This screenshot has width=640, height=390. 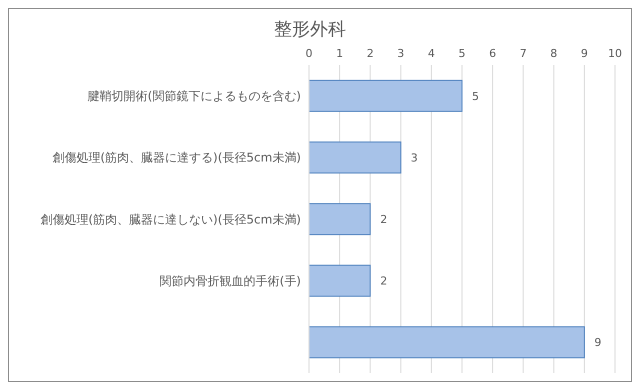 What do you see at coordinates (462, 53) in the screenshot?
I see `x-tick-label: 5` at bounding box center [462, 53].